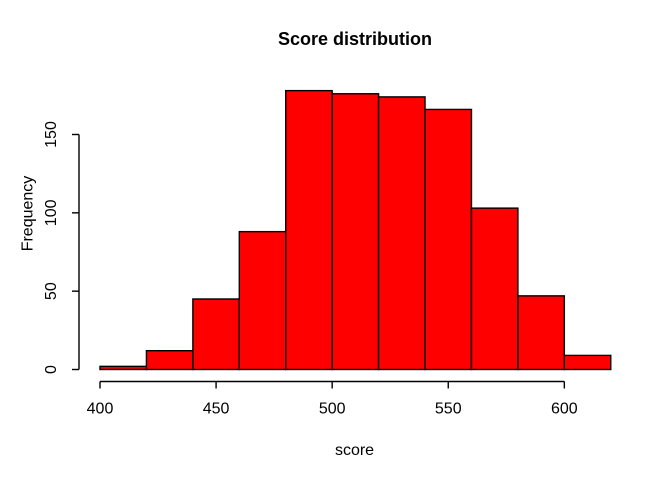  Describe the element at coordinates (51, 212) in the screenshot. I see `y-tick-label: 100` at that location.